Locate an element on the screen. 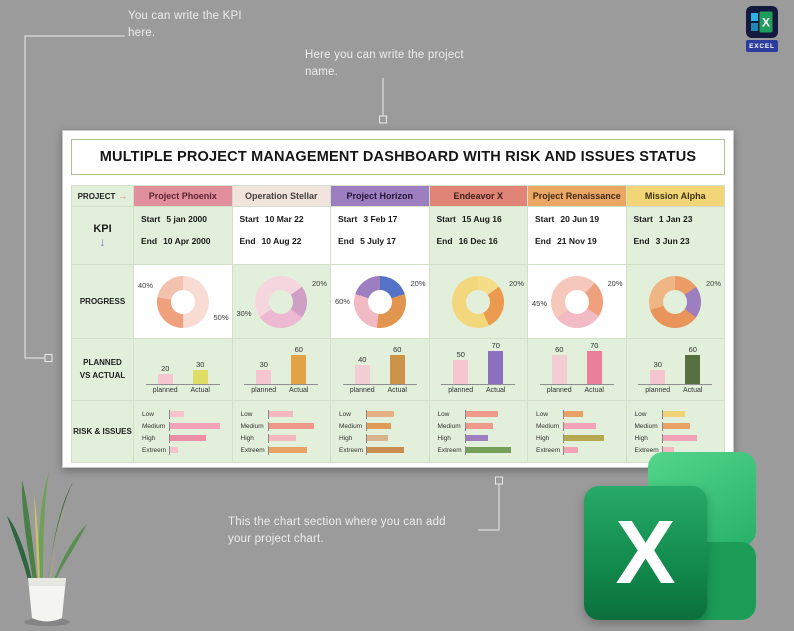 Image resolution: width=794 pixels, height=631 pixels. progress-chart-cell: 20% 60% is located at coordinates (380, 302).